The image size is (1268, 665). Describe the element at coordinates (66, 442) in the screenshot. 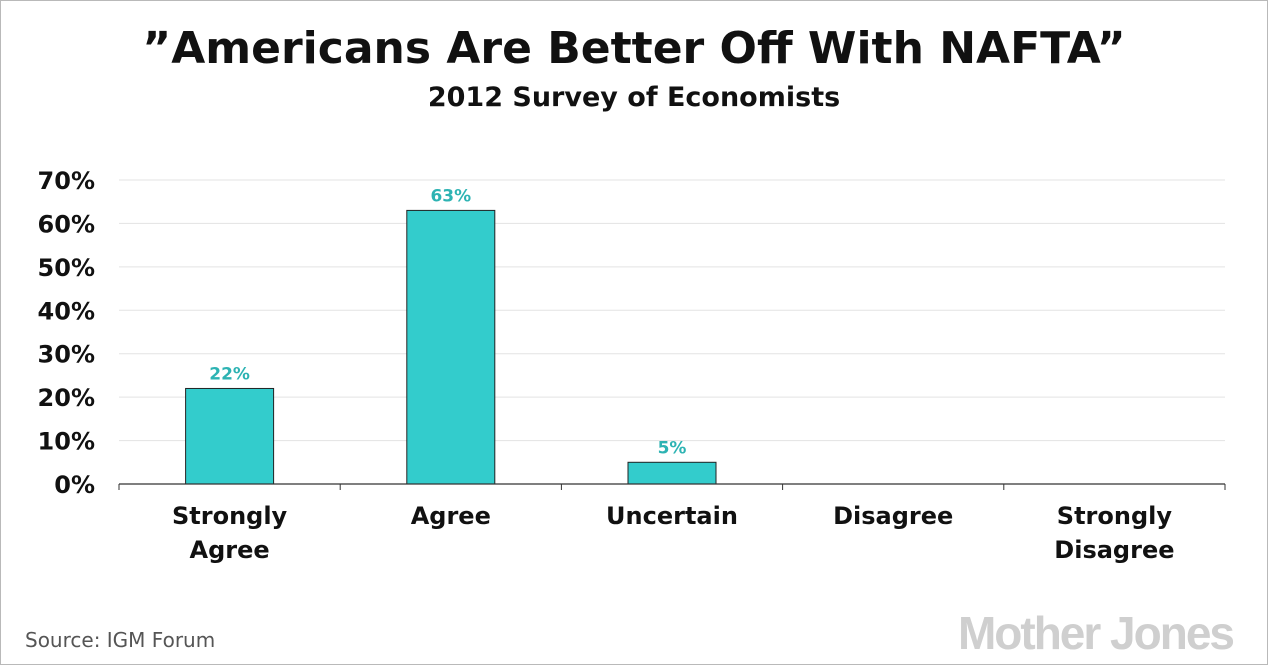

I see `y-tick-label: 10%` at that location.